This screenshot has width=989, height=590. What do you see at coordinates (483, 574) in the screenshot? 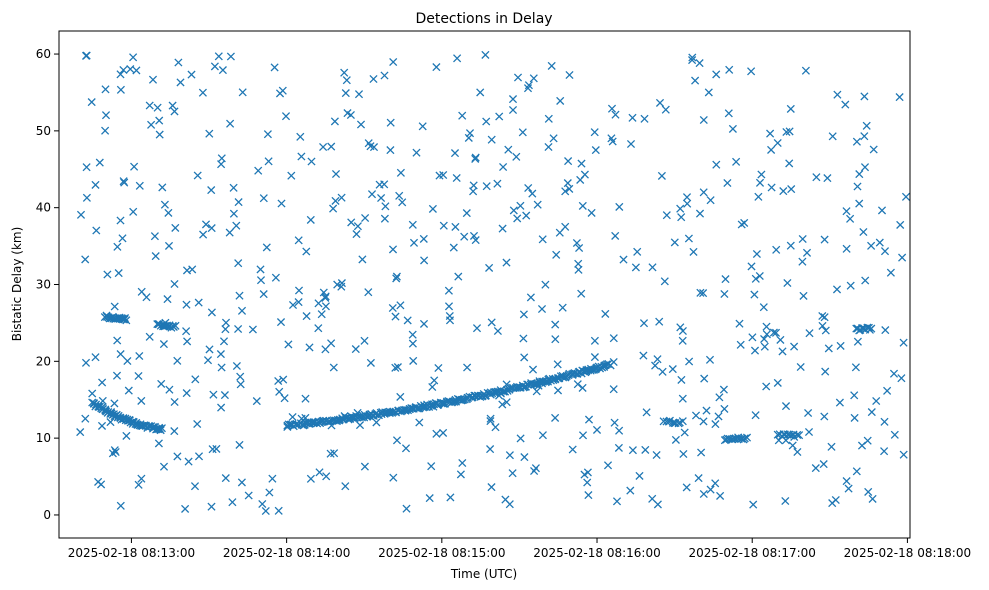
I see `x-axis-label: Time (UTC)` at bounding box center [483, 574].